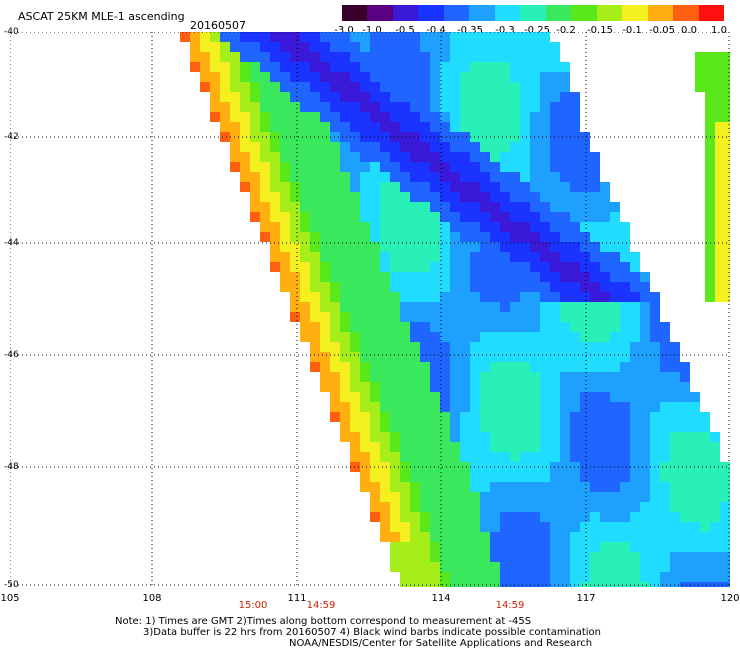  Describe the element at coordinates (253, 605) in the screenshot. I see `time-label: 15:00` at that location.